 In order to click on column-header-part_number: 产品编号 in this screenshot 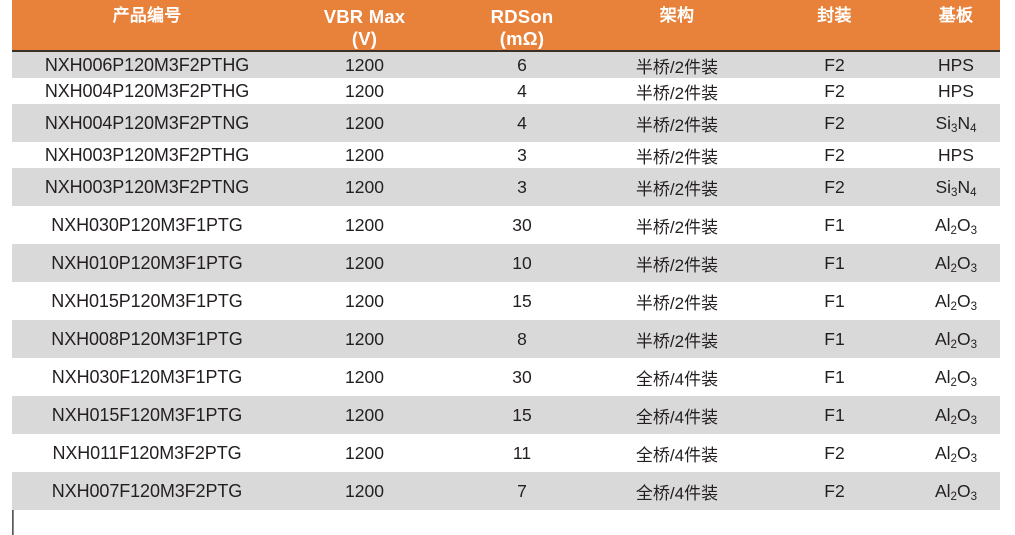, I will do `click(147, 25)`.